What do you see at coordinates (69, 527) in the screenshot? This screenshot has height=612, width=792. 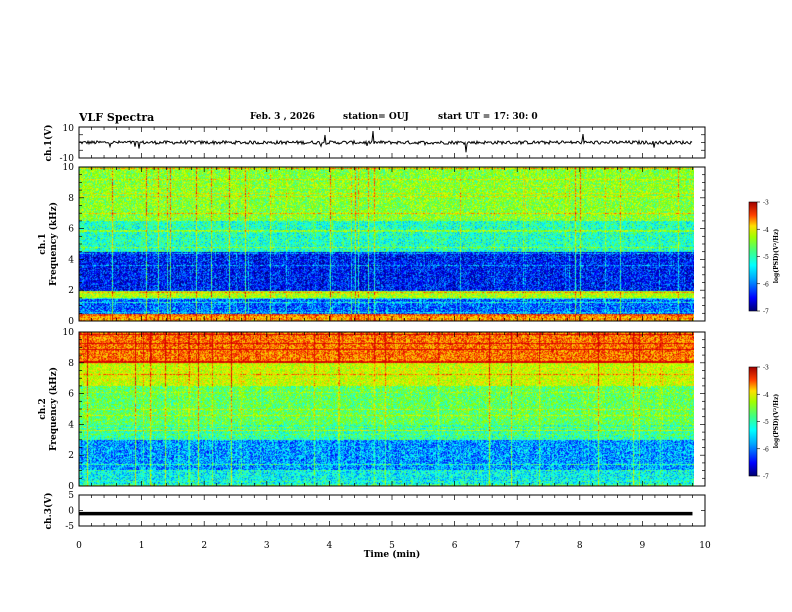 I see `ch3-ytick-label: -5` at bounding box center [69, 527].